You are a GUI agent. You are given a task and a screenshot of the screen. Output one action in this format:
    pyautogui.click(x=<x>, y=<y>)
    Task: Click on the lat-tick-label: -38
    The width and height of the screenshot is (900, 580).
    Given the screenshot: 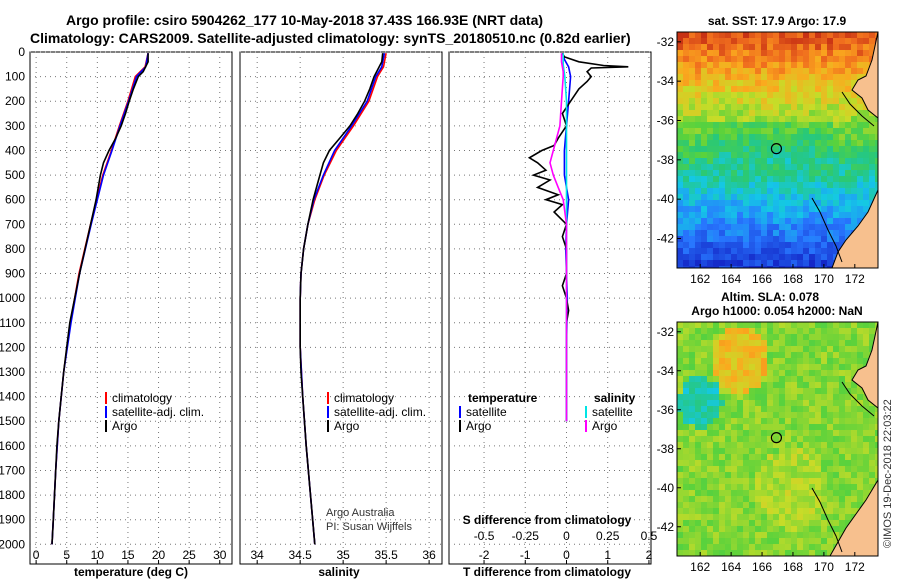 What is the action you would take?
    pyautogui.click(x=666, y=160)
    